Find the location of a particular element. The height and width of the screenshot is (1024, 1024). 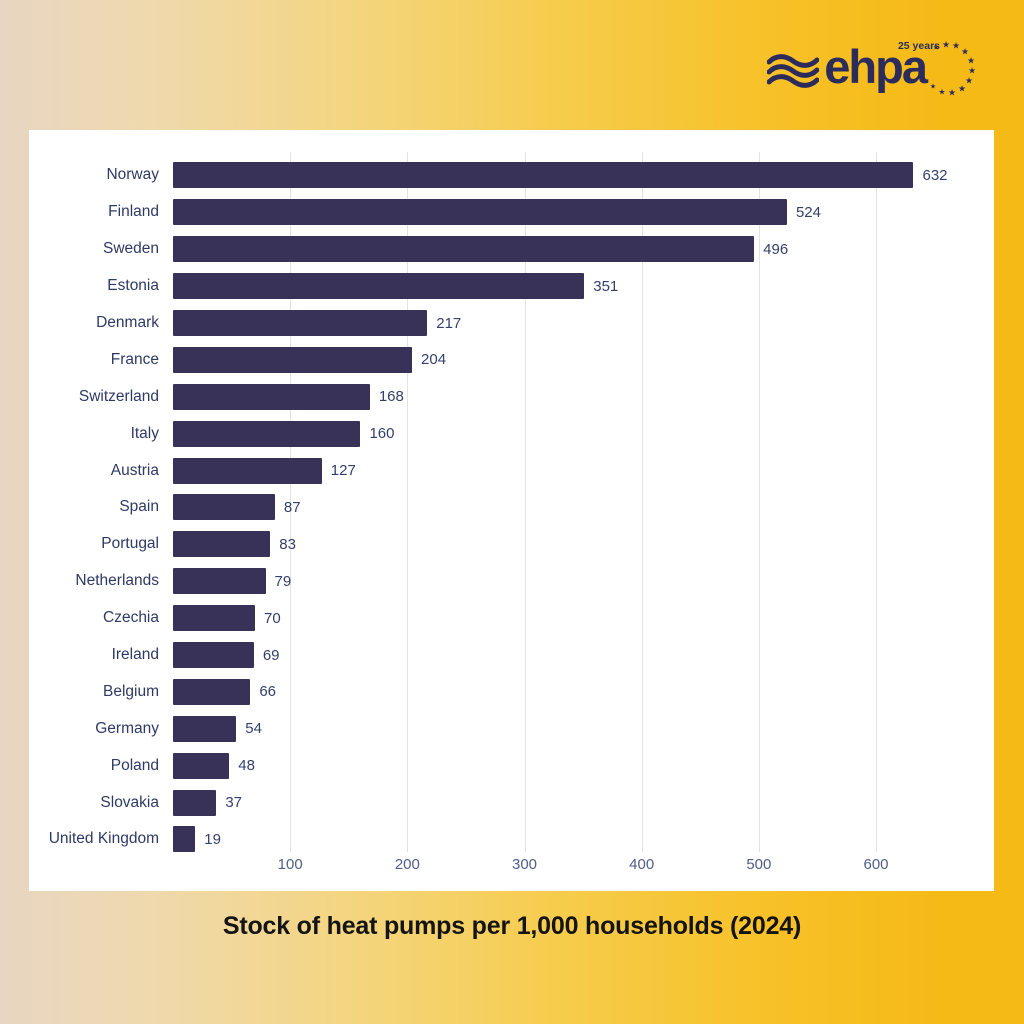

x-tick-label: 500 is located at coordinates (759, 864).